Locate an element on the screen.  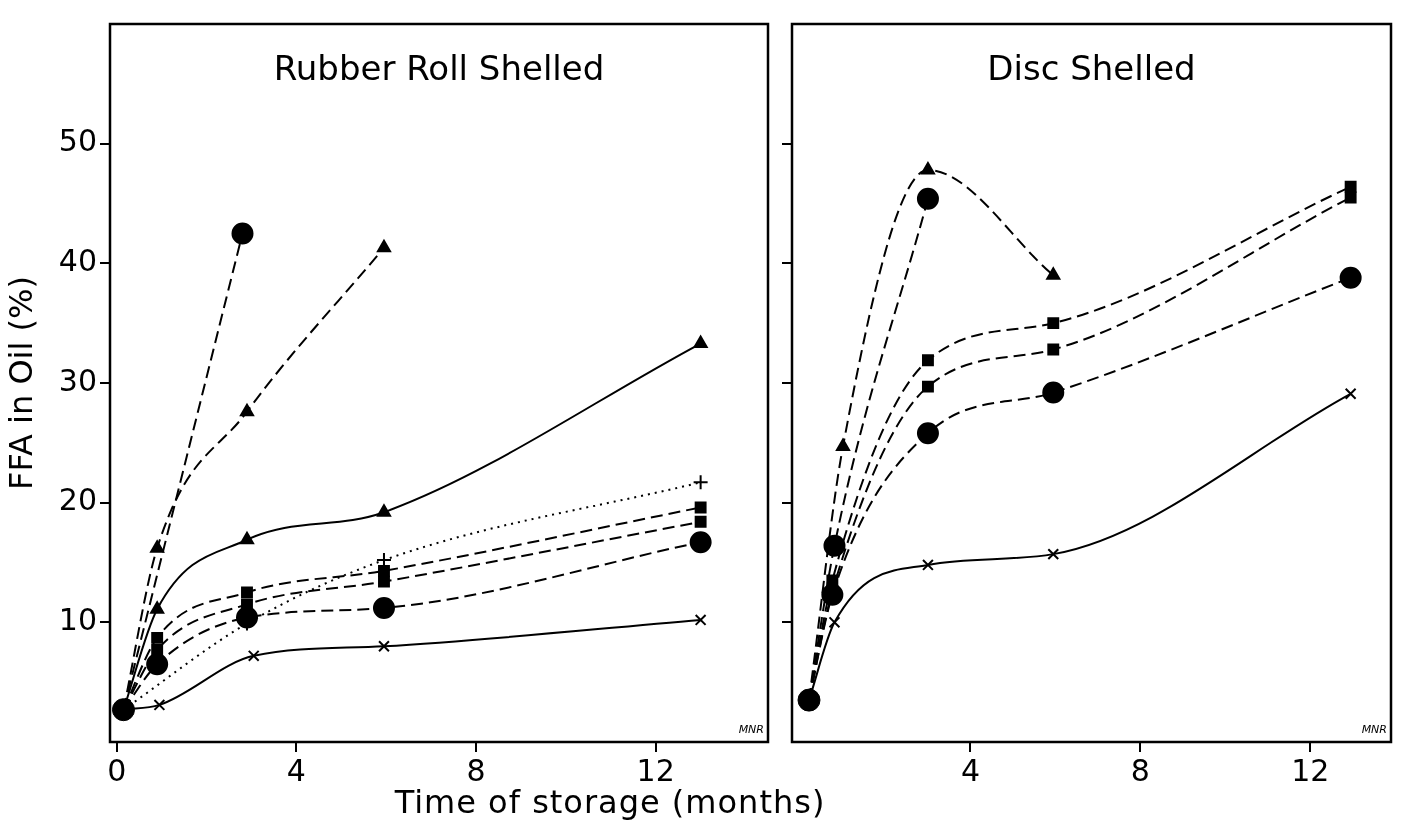
y-axis-title: FFA in Oil (%) is located at coordinates (20, 383).